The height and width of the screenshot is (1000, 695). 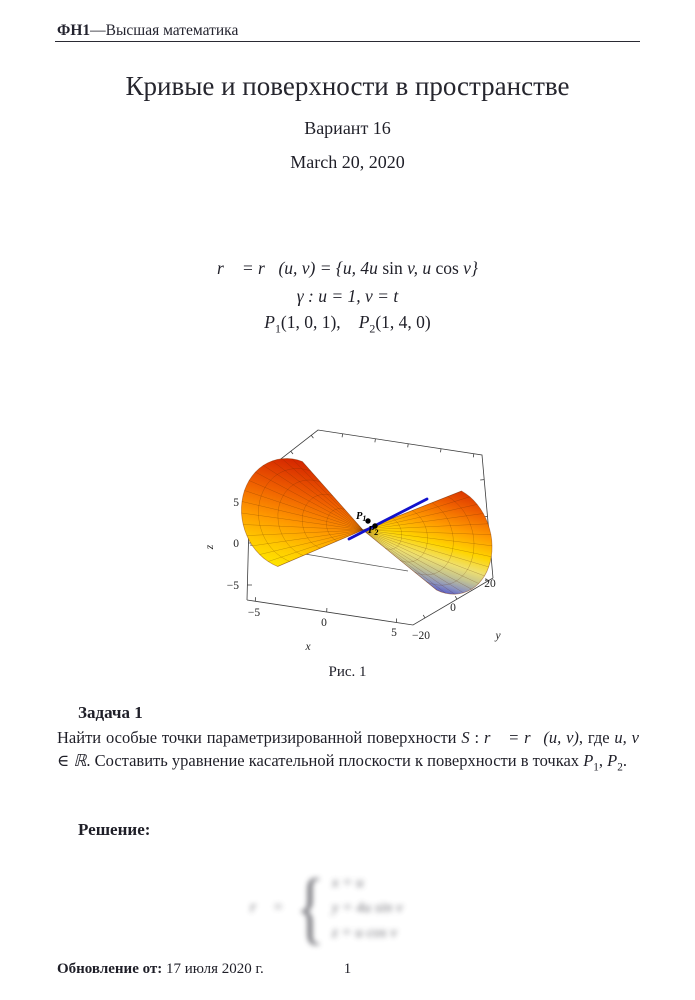 I want to click on task-period: ., so click(x=624, y=760).